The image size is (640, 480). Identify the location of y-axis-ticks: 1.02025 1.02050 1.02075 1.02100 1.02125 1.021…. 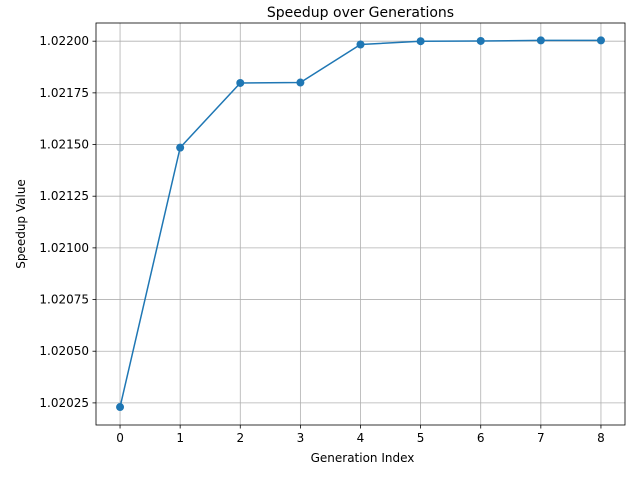
(67, 222).